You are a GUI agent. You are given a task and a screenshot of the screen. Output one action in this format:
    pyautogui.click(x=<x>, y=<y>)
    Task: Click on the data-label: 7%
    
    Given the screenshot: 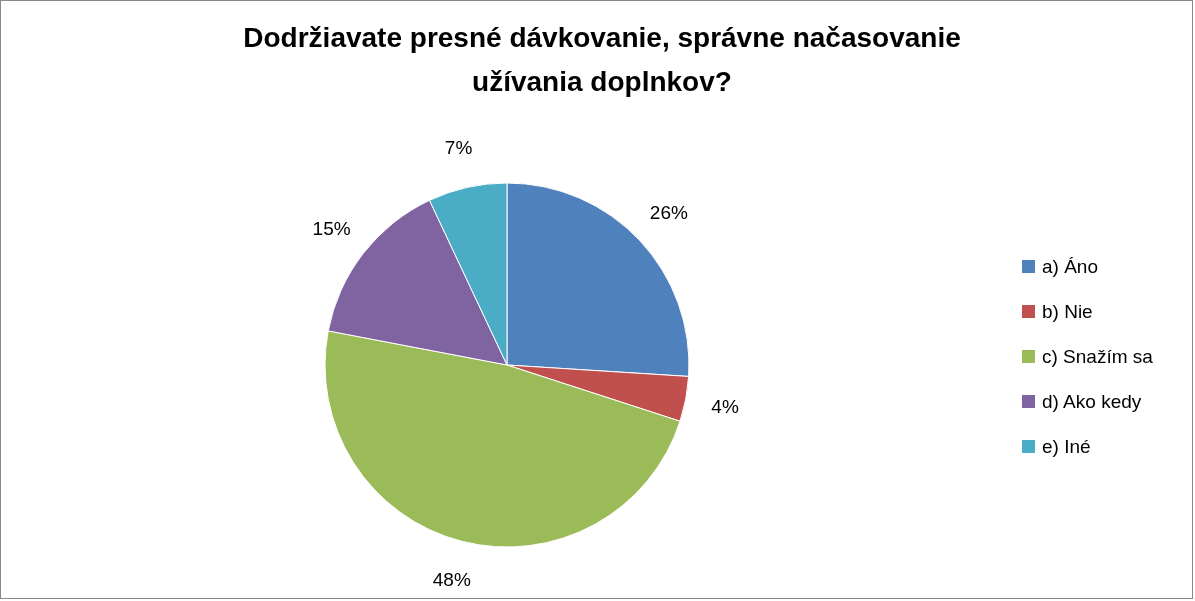 What is the action you would take?
    pyautogui.click(x=458, y=148)
    